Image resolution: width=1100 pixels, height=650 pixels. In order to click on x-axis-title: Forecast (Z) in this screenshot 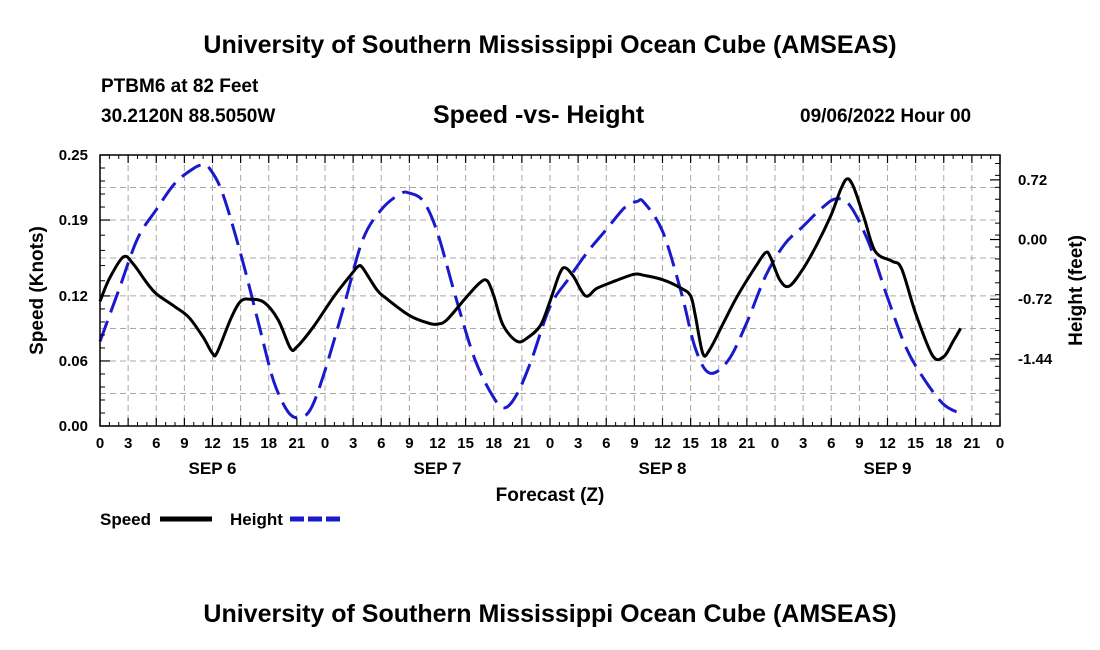, I will do `click(550, 495)`.